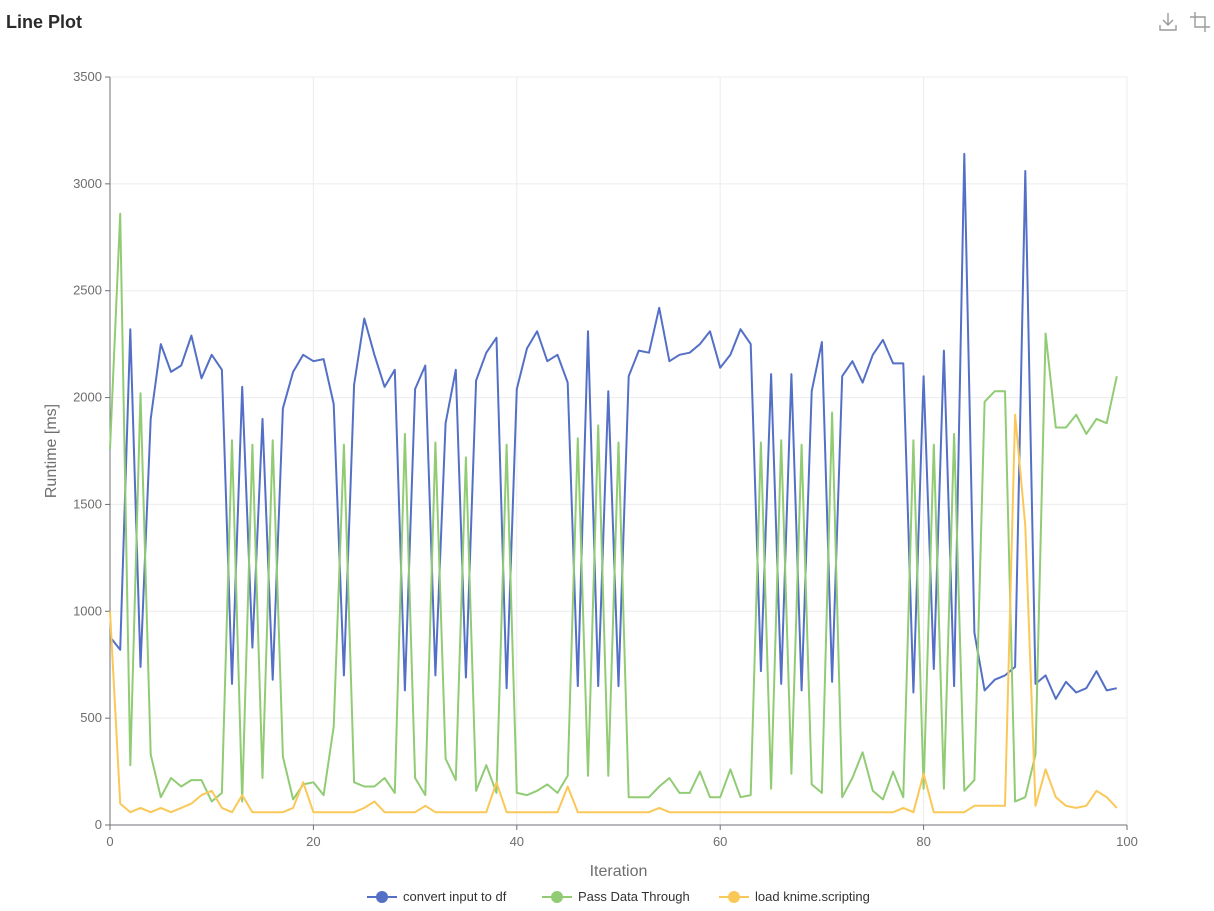 This screenshot has height=911, width=1214. I want to click on y-tick-label: 3500, so click(87, 76).